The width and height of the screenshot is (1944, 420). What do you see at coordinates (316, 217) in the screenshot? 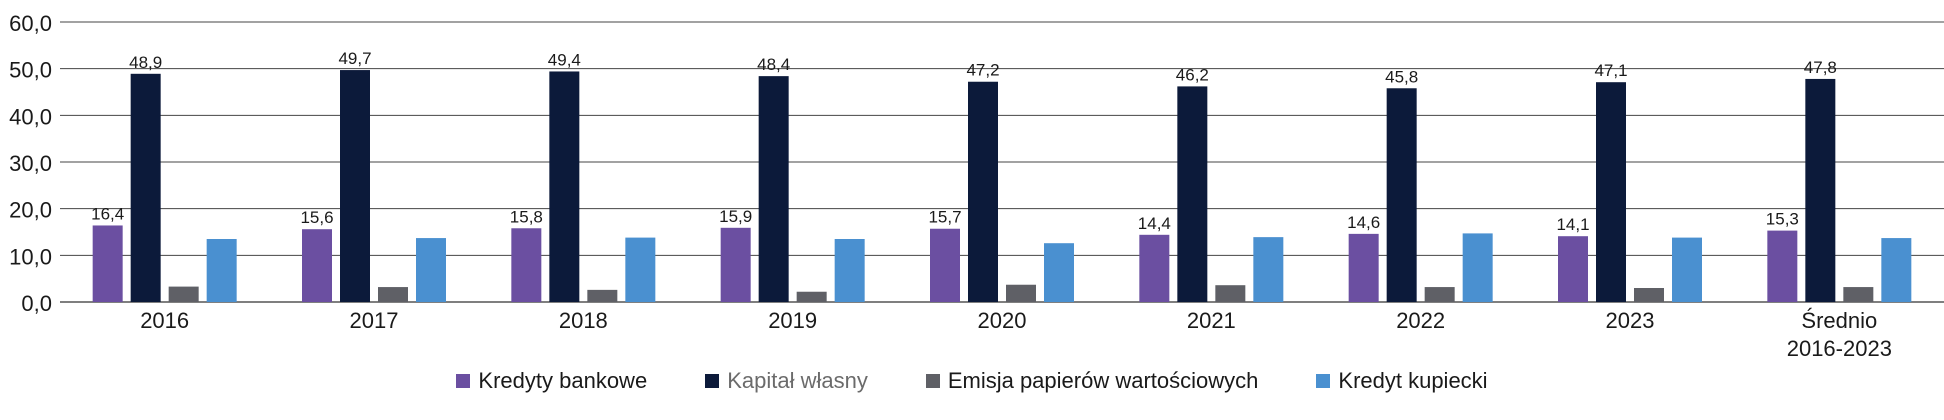
I see `data-label: 15,6` at bounding box center [316, 217].